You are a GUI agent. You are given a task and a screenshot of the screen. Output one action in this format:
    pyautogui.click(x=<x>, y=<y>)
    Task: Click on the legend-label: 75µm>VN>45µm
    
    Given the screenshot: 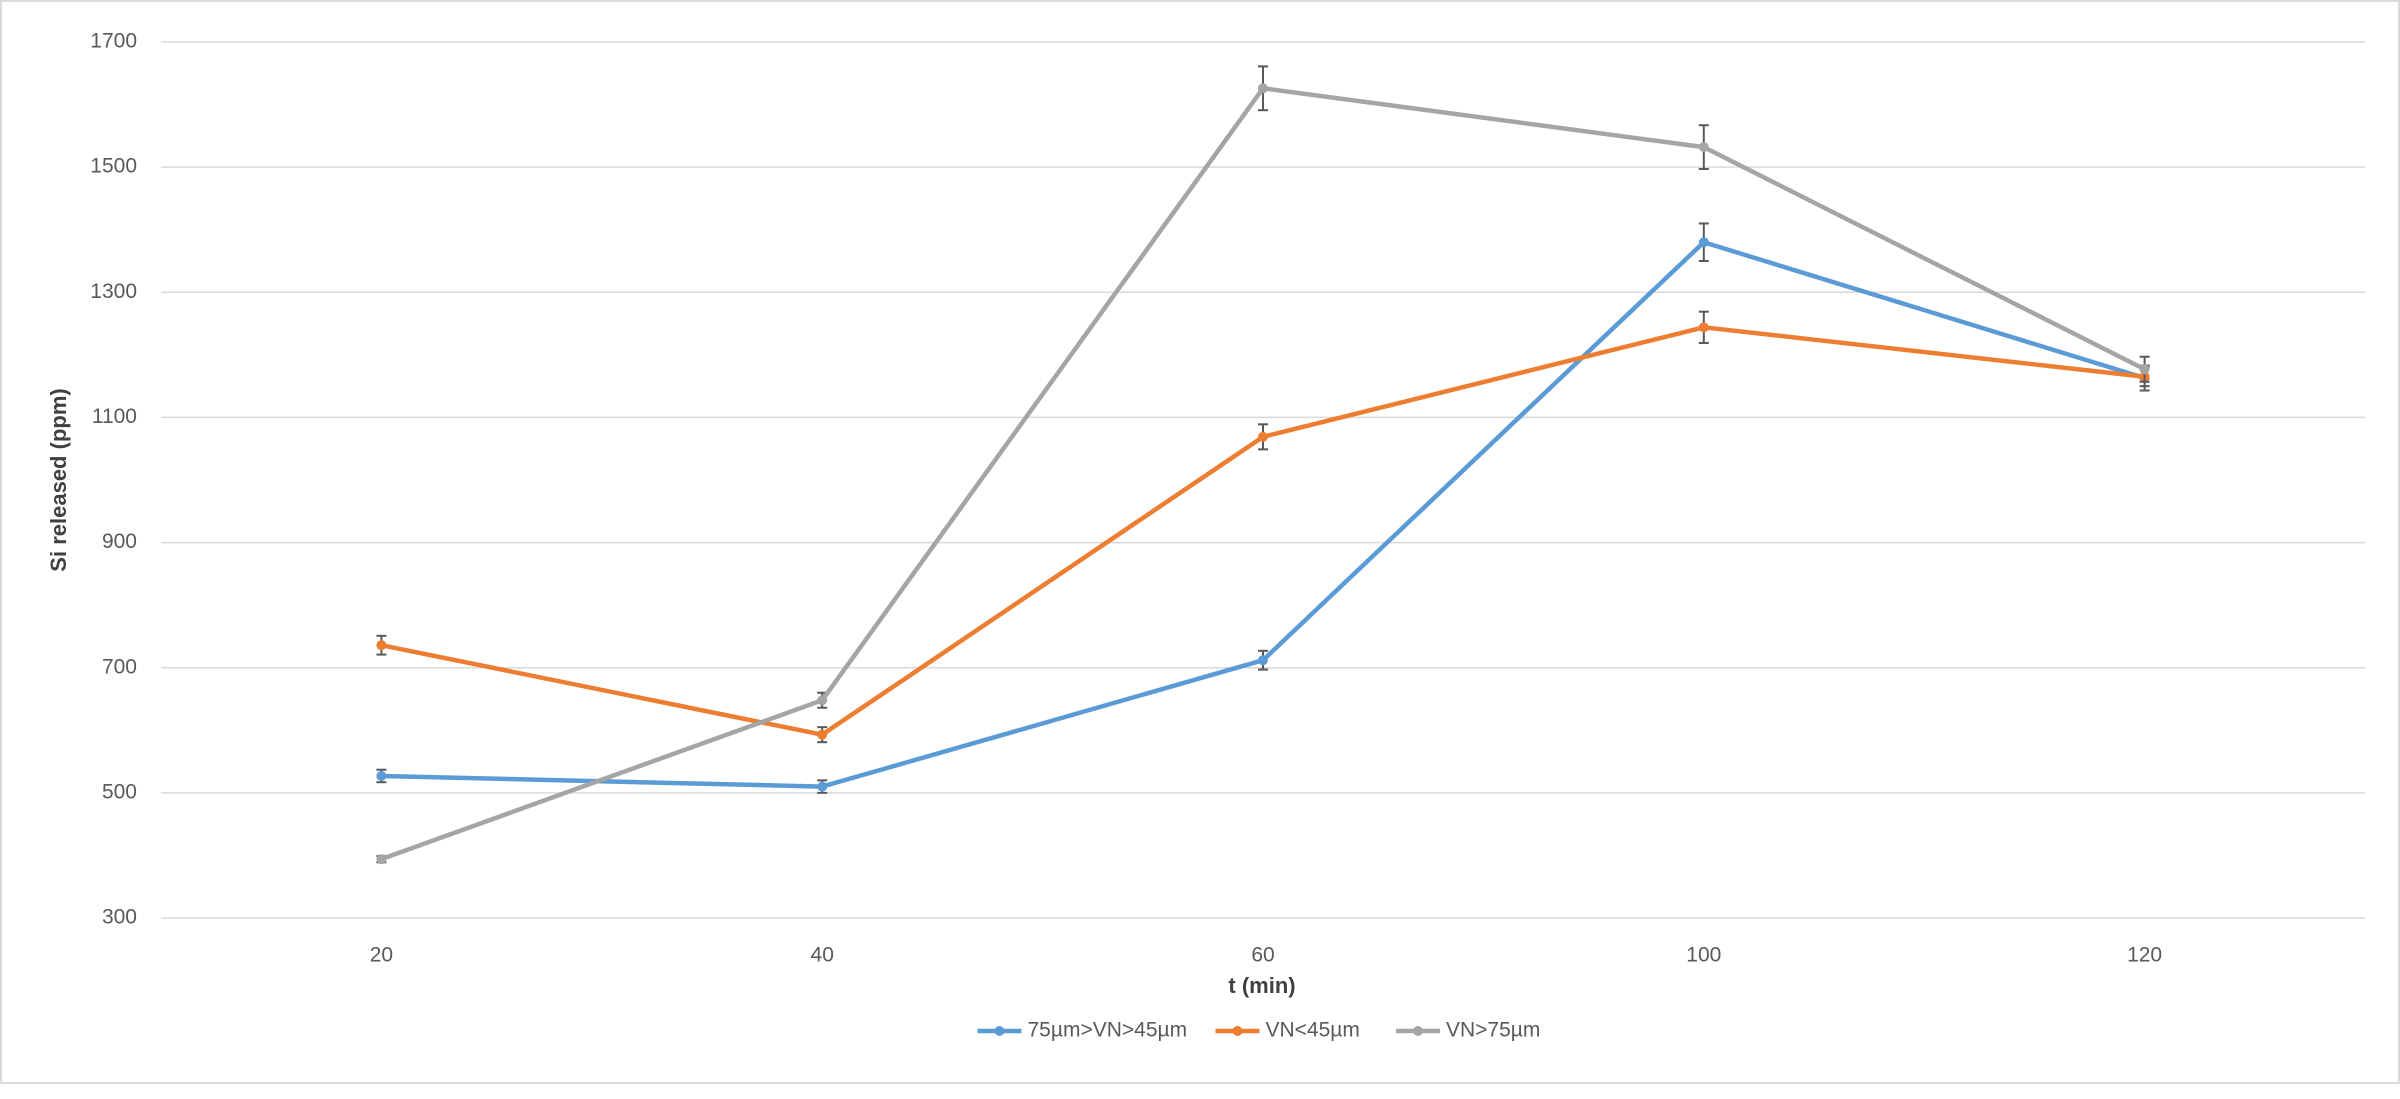 What is the action you would take?
    pyautogui.click(x=1108, y=1030)
    